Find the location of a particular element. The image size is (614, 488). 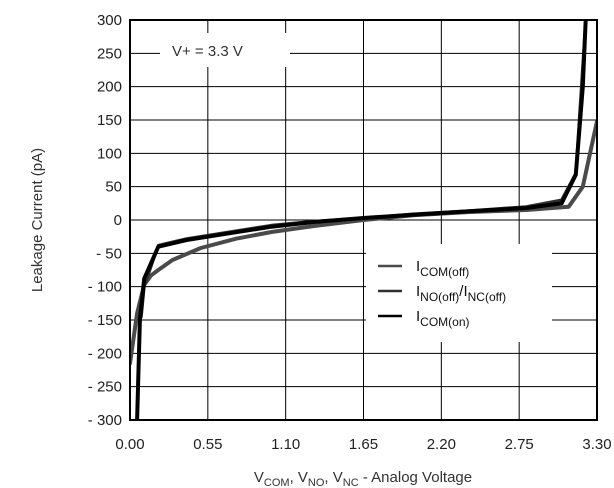

annotation-box: V+ = 3.3 V is located at coordinates (225, 50).